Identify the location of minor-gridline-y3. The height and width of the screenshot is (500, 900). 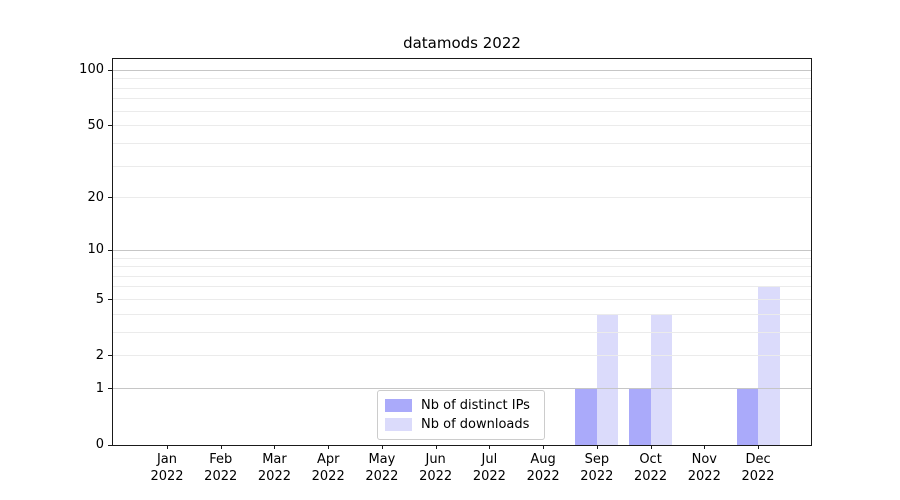
(462, 332).